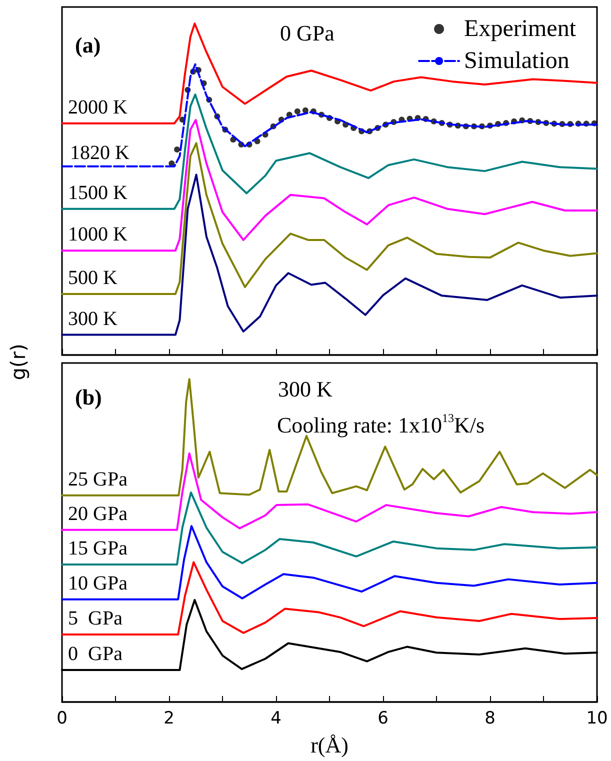 The height and width of the screenshot is (761, 611). What do you see at coordinates (95, 619) in the screenshot?
I see `series-label: 5 GPa` at bounding box center [95, 619].